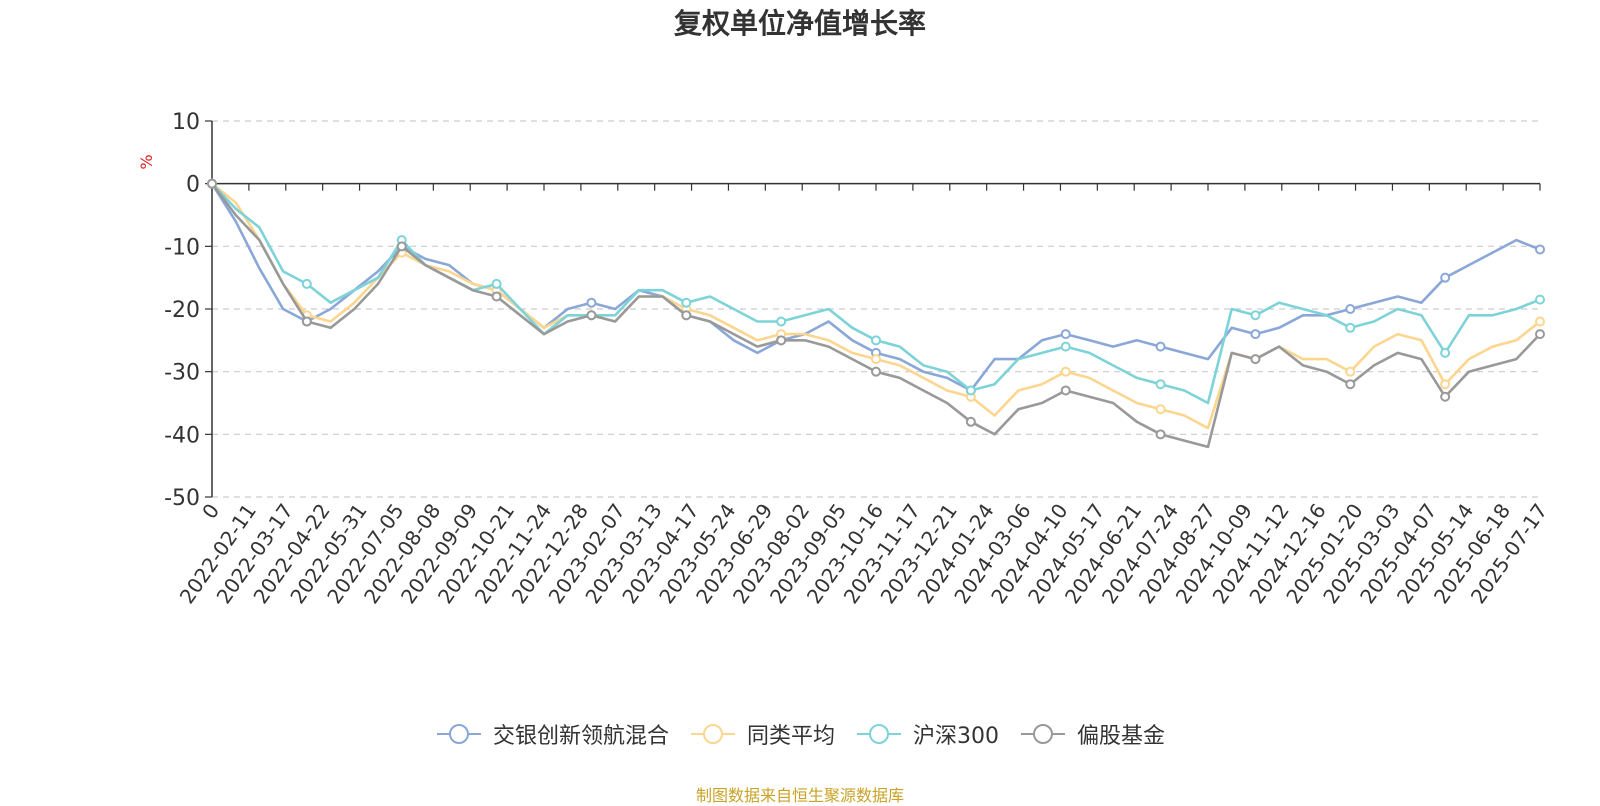 The image size is (1600, 806). I want to click on legend: 交银创新领航混合 同类平均 沪深300 偏股基金, so click(800, 734).